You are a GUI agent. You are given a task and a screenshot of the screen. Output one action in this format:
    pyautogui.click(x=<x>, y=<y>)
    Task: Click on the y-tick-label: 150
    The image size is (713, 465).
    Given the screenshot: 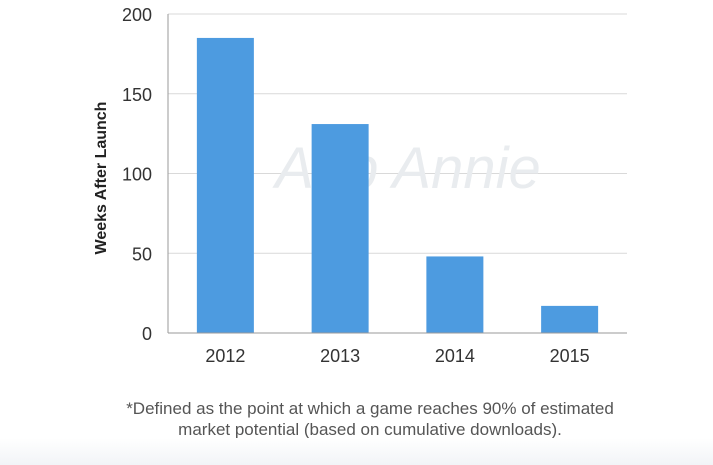 What is the action you would take?
    pyautogui.click(x=137, y=95)
    